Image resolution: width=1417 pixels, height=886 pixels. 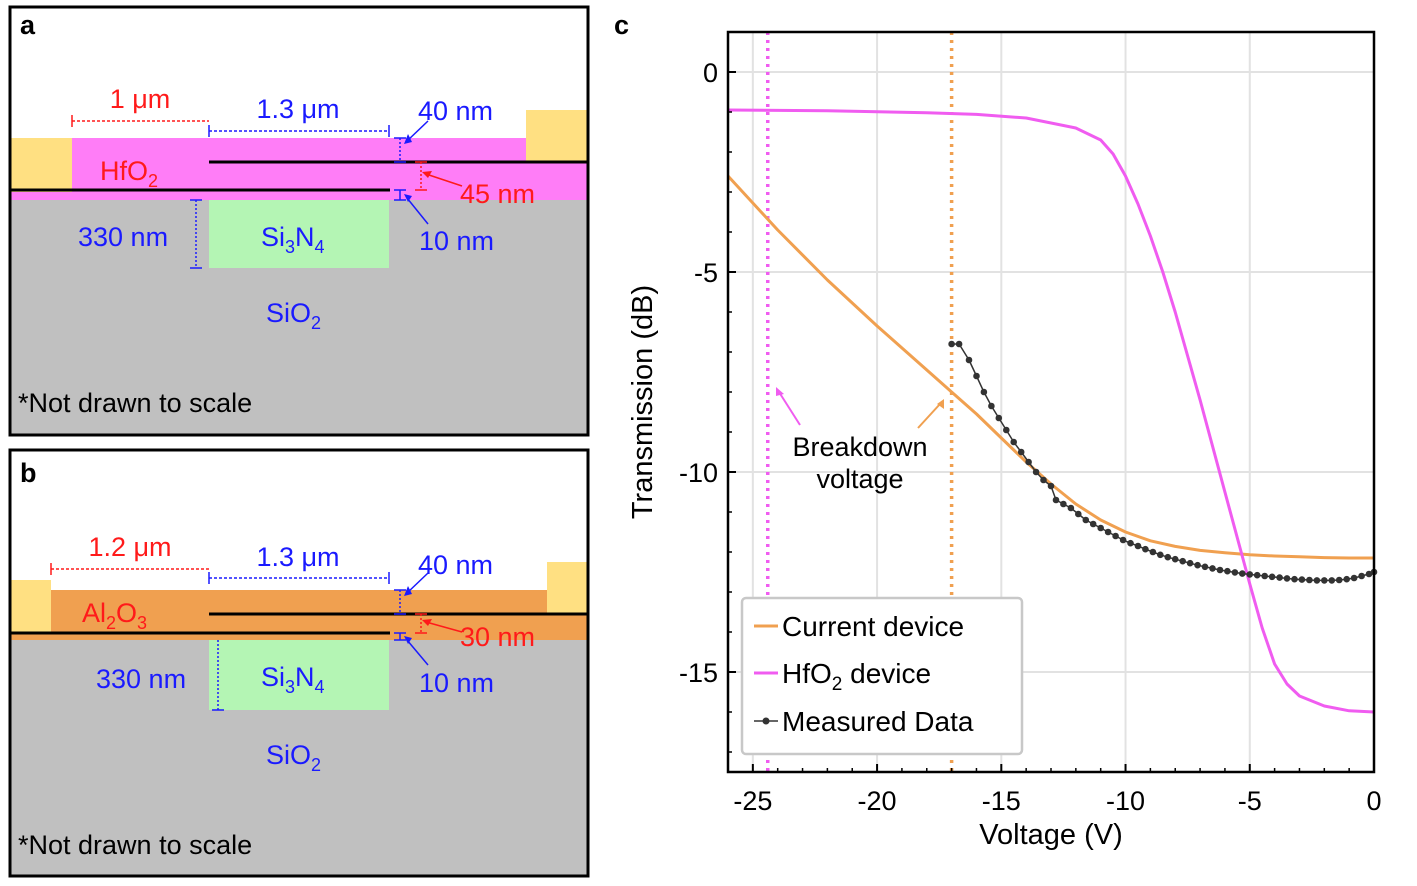 I want to click on panel-a-layer-thickness-label: 45 nm, so click(x=497, y=194).